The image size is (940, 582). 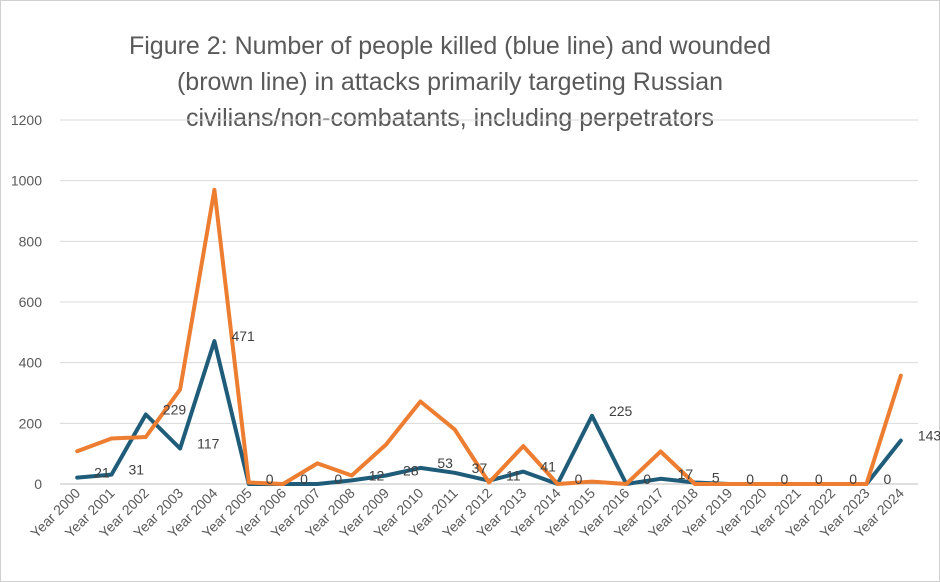 I want to click on data-label-17: 17, so click(x=686, y=474).